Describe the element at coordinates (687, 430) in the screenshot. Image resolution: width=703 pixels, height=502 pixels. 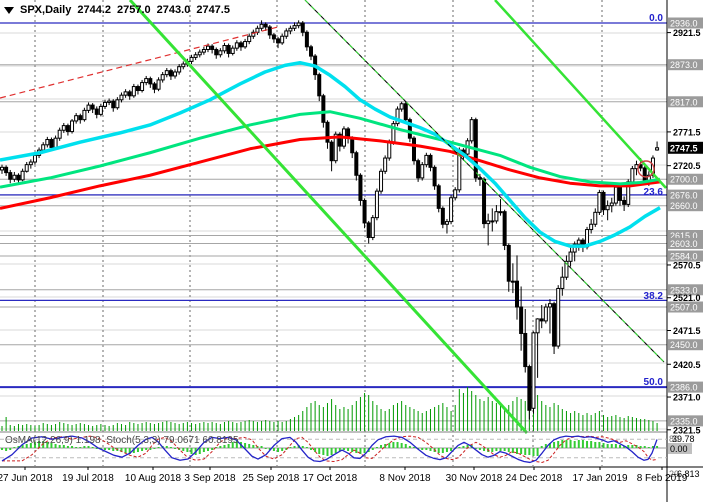
I see `svg-text: 2321.5` at that location.